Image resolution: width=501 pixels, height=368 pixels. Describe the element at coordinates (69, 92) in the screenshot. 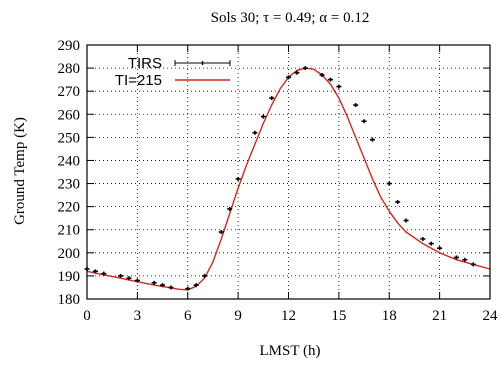

I see `y-tick-label: 270` at that location.